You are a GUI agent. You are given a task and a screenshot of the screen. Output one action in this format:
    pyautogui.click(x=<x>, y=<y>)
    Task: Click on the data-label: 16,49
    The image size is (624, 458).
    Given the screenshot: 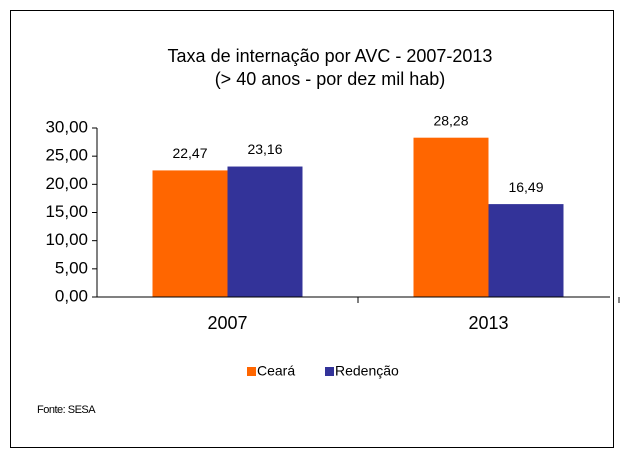 What is the action you would take?
    pyautogui.click(x=525, y=187)
    